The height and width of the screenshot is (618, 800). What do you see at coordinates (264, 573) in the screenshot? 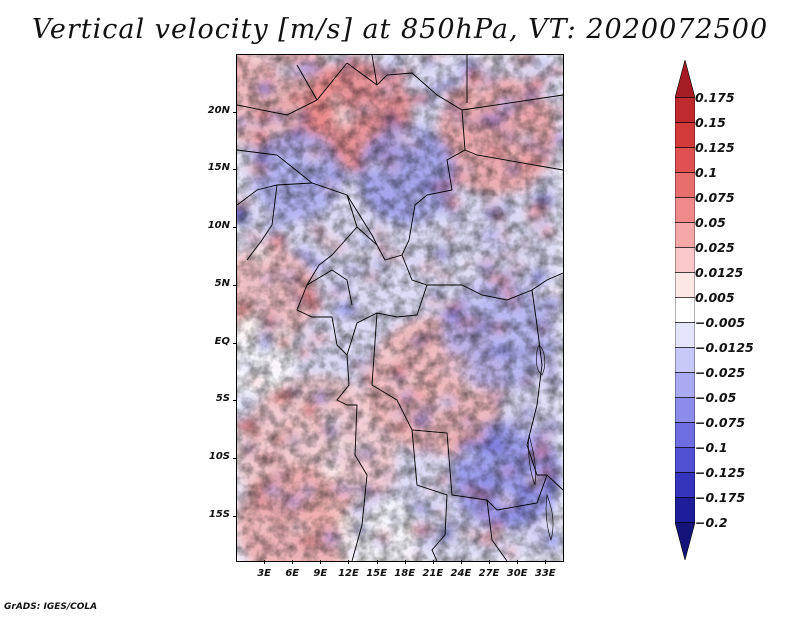
I see `lon-label: 3E` at bounding box center [264, 573].